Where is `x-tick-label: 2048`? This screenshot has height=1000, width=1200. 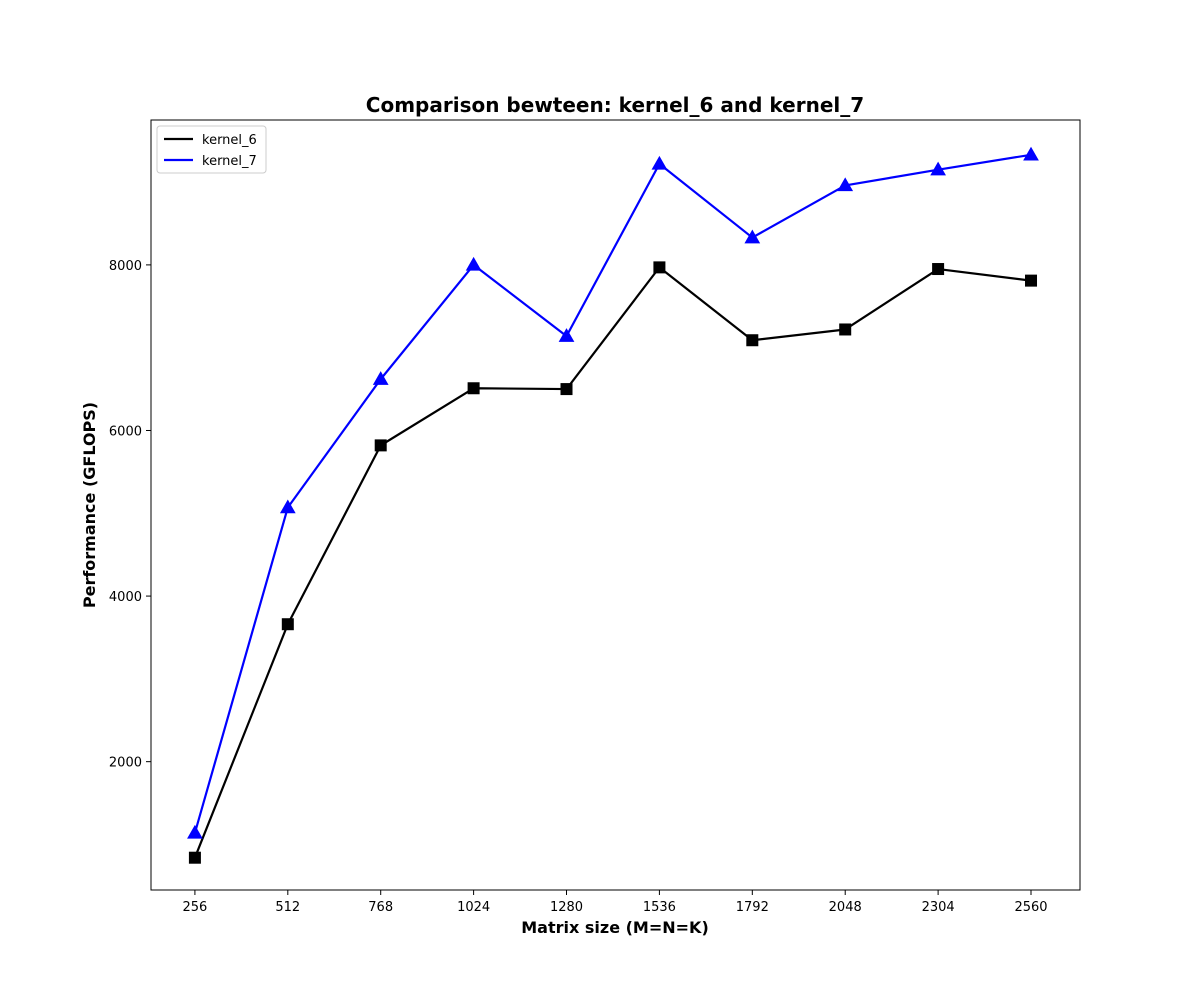 x-tick-label: 2048 is located at coordinates (845, 907).